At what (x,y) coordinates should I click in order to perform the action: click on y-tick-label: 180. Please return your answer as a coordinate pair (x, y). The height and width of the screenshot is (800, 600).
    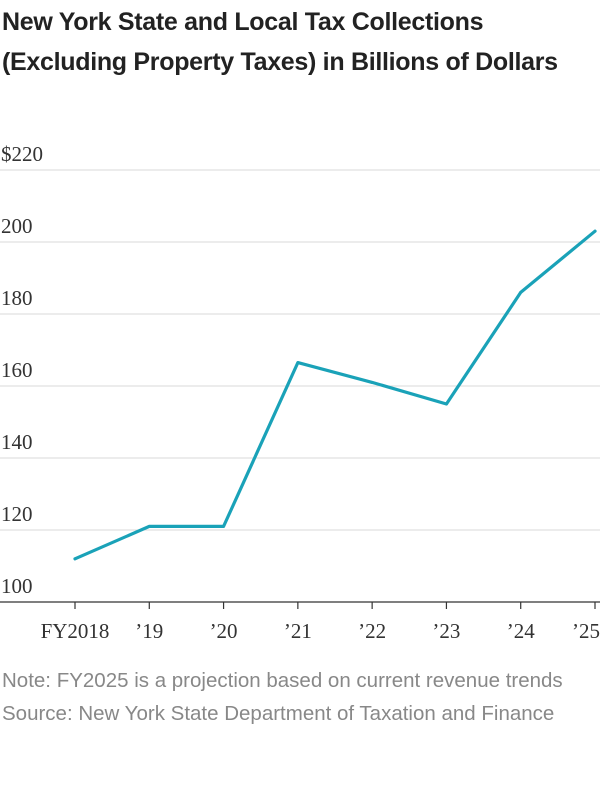
    Looking at the image, I should click on (17, 298).